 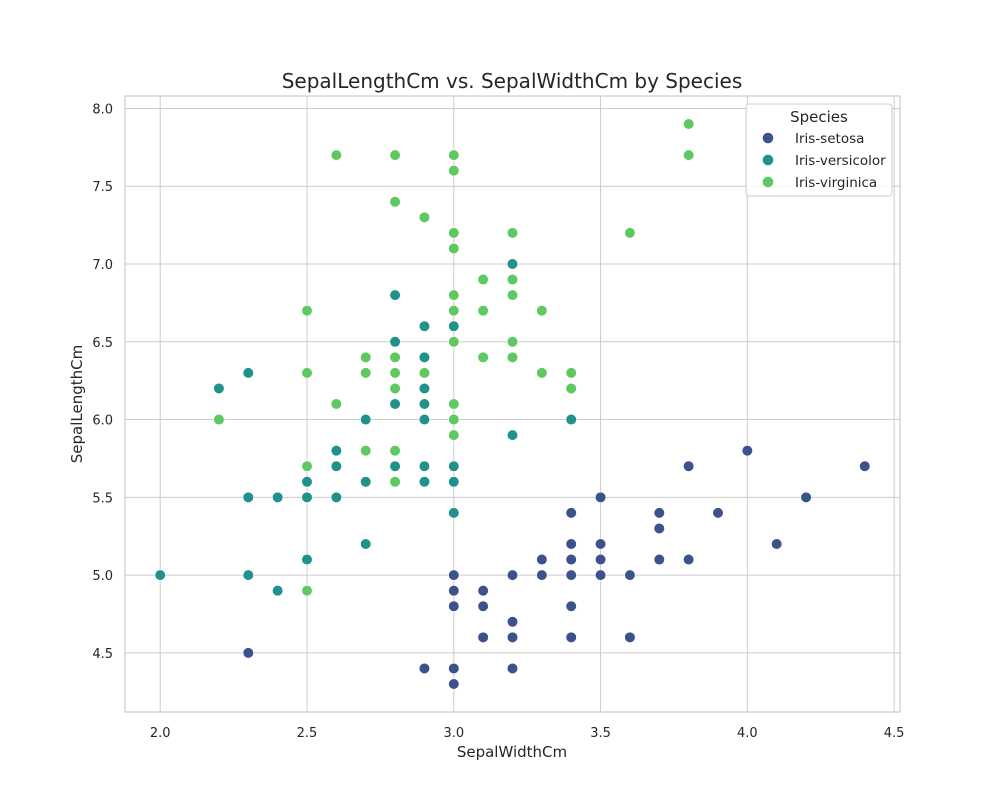 I want to click on y-tick-label: 4.5, so click(x=102, y=654).